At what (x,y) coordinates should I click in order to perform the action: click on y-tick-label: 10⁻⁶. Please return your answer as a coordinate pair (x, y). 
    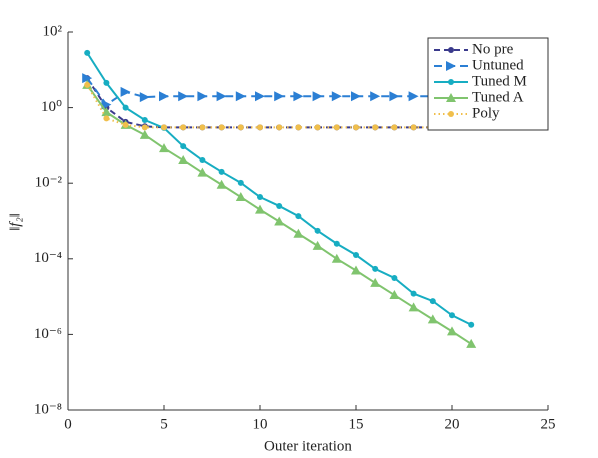
    Looking at the image, I should click on (48, 334).